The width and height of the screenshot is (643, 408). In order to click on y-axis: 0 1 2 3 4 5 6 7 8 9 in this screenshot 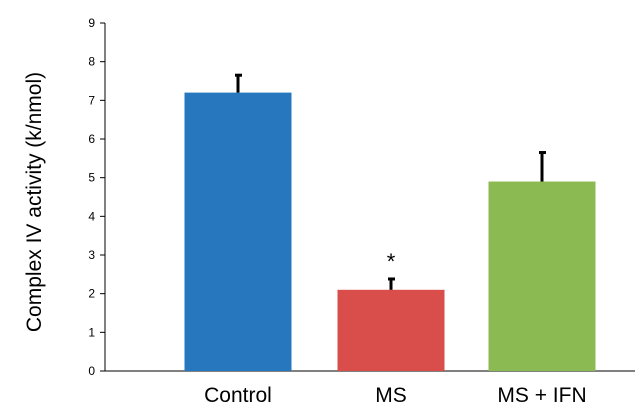, I will do `click(97, 197)`.